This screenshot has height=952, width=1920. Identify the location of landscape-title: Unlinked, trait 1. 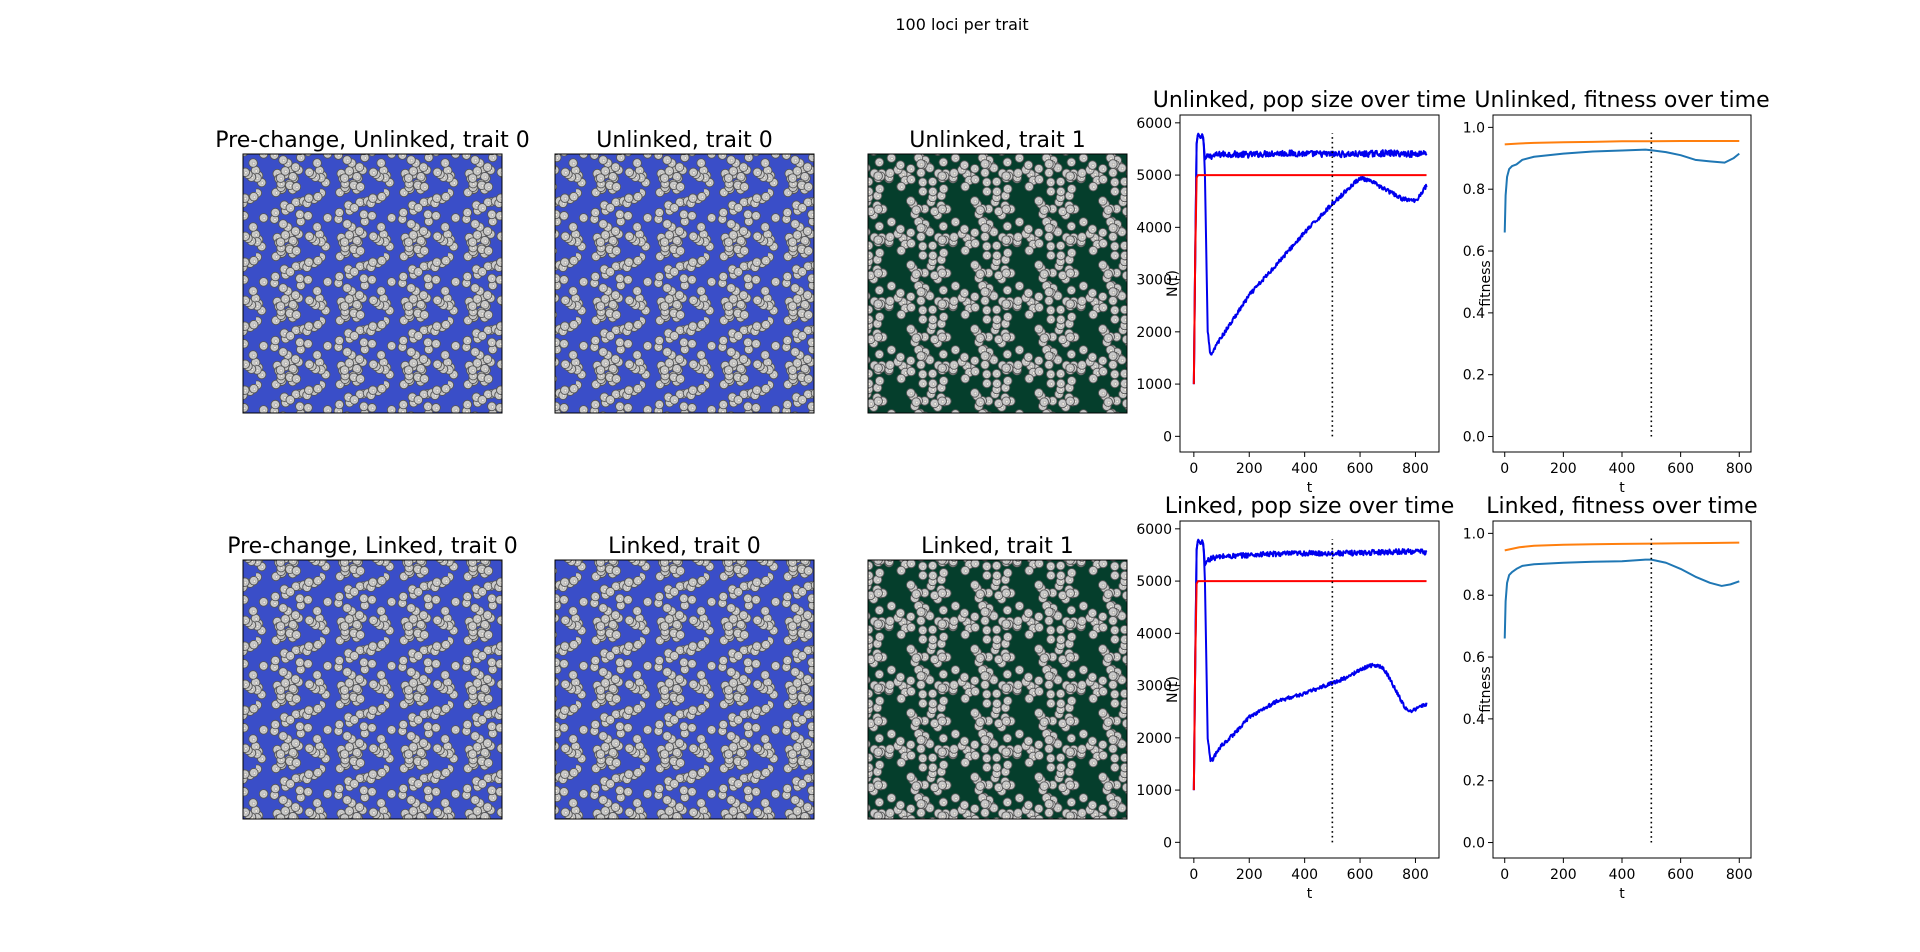
(997, 140).